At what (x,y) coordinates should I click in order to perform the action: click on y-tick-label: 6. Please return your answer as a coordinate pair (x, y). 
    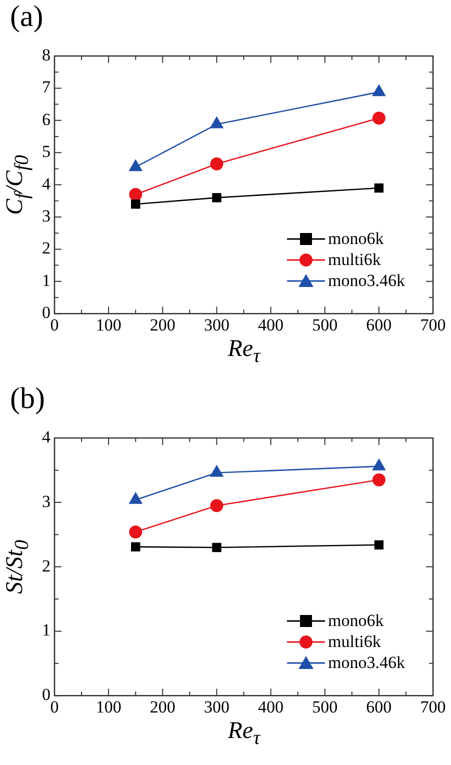
    Looking at the image, I should click on (46, 119).